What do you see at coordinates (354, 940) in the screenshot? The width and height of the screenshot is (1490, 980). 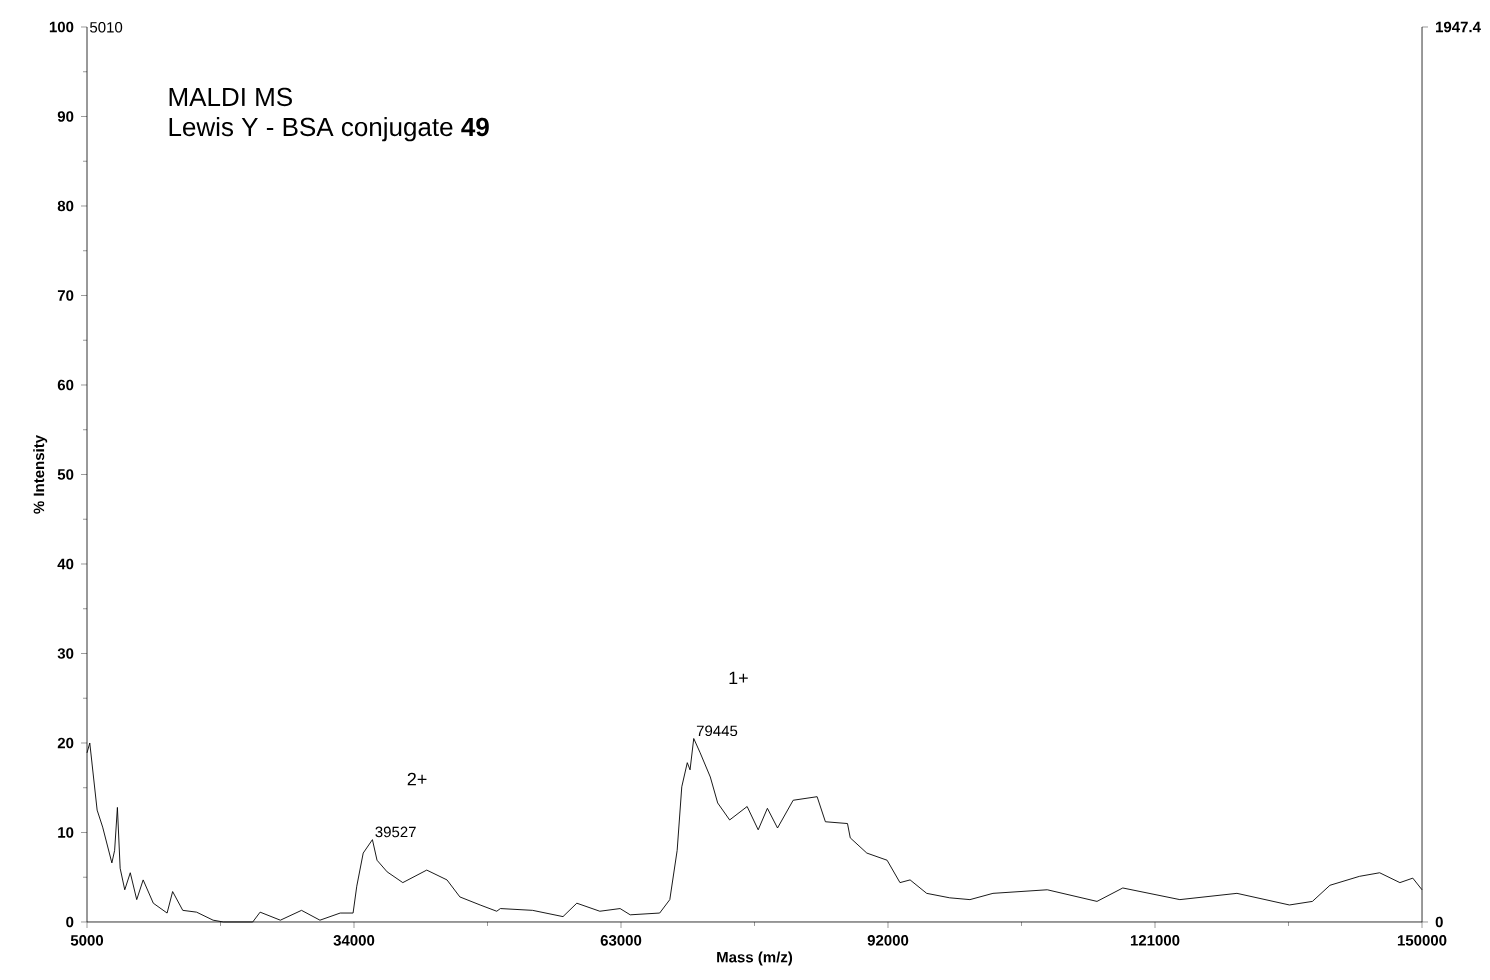 I see `x-tick-label: 34000` at bounding box center [354, 940].